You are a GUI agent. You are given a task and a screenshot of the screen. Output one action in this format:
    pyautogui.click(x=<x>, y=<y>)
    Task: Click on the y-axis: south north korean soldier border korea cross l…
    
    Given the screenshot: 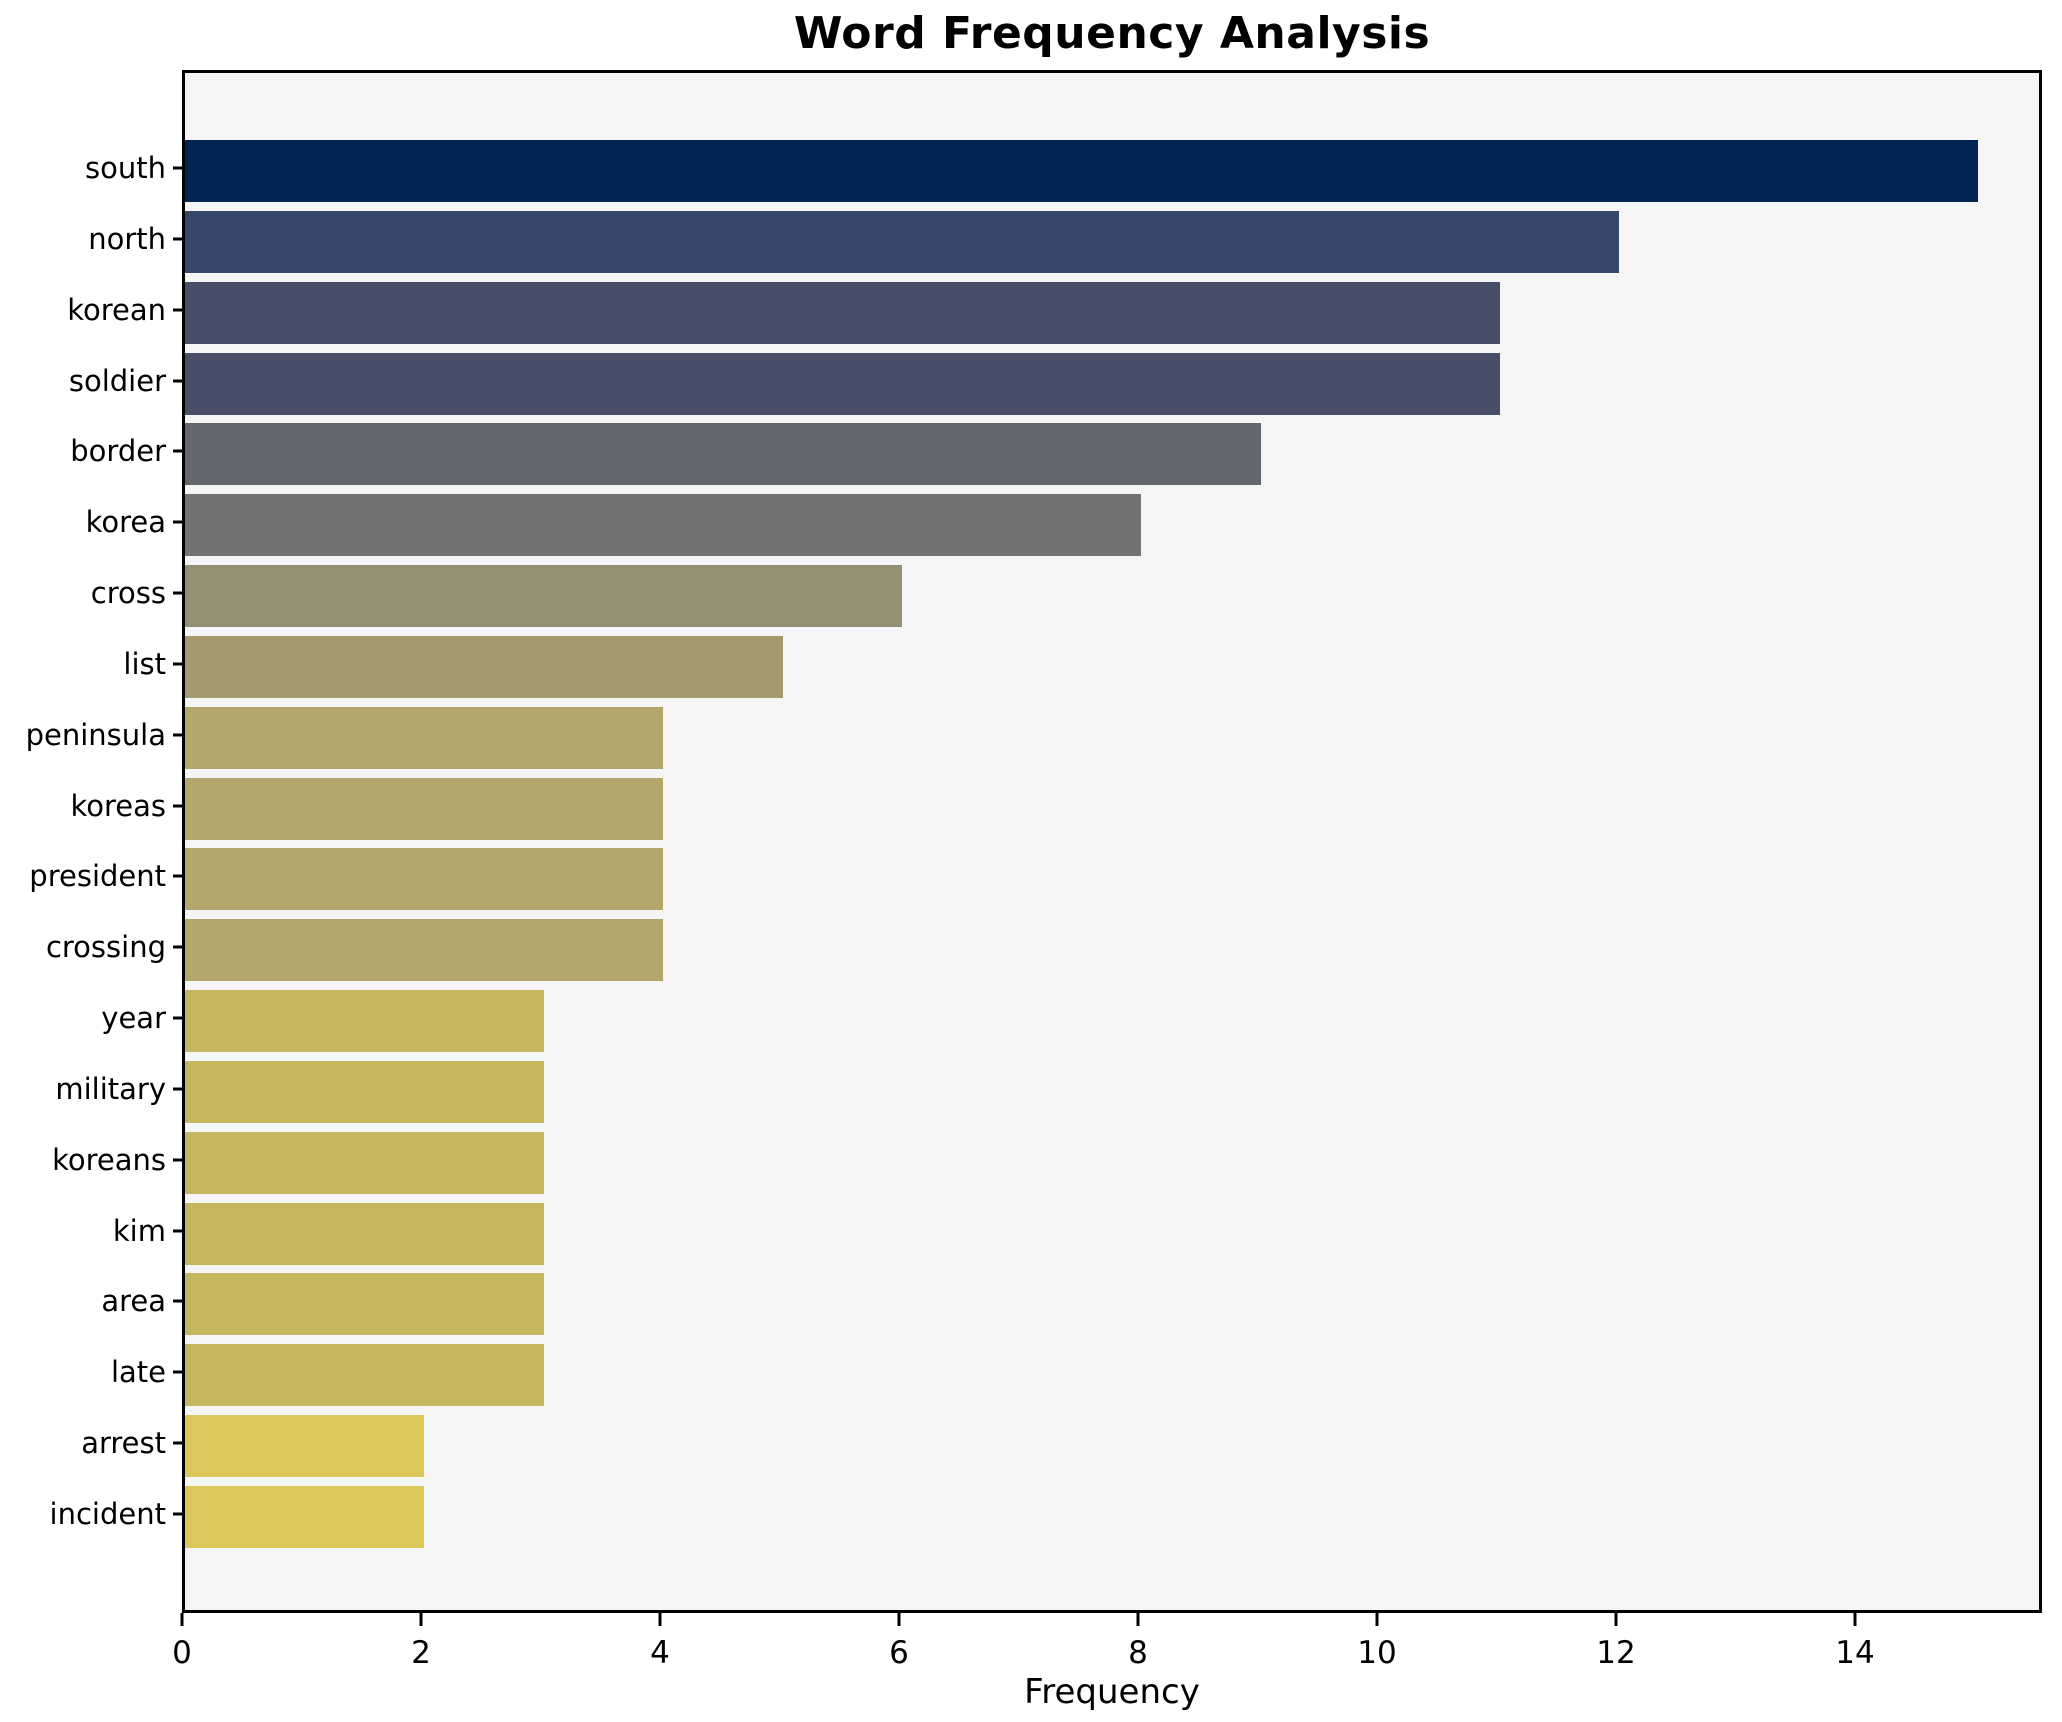 What is the action you would take?
    pyautogui.click(x=91, y=841)
    